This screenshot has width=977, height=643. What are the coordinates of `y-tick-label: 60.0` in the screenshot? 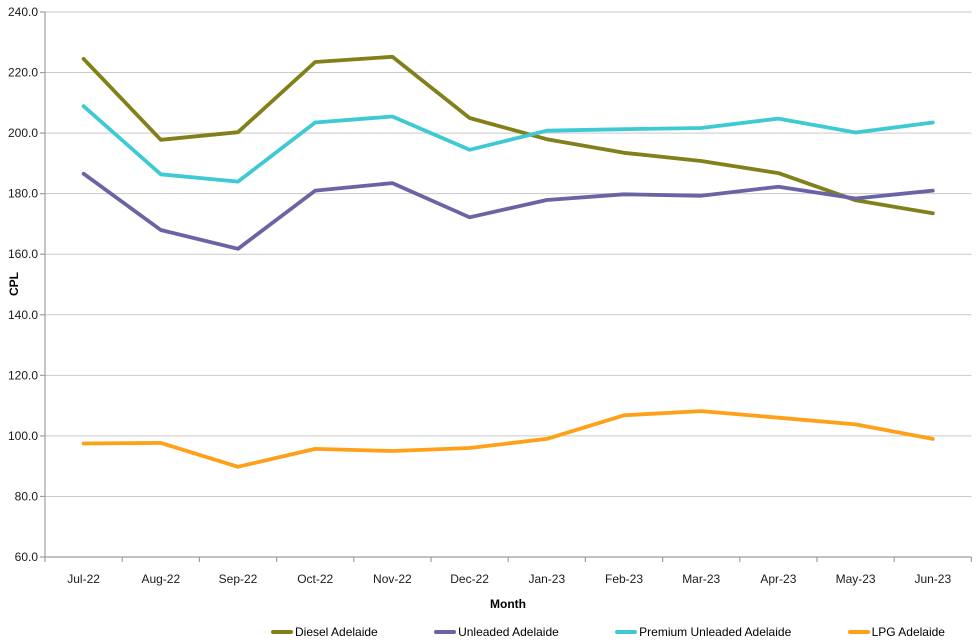 It's located at (27, 557).